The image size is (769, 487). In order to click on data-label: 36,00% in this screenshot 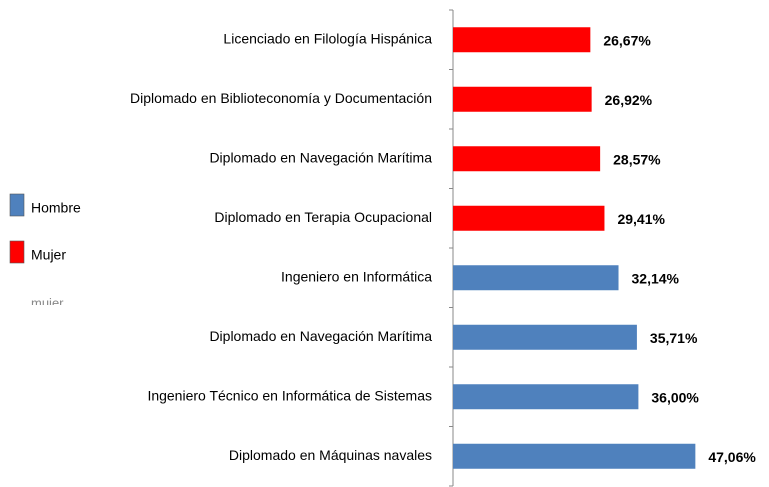, I will do `click(675, 397)`.